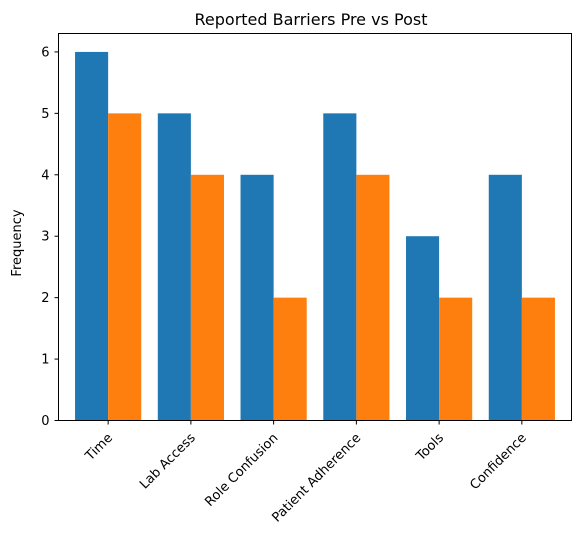 This screenshot has width=582, height=546. I want to click on bar-series1-time, so click(92, 236).